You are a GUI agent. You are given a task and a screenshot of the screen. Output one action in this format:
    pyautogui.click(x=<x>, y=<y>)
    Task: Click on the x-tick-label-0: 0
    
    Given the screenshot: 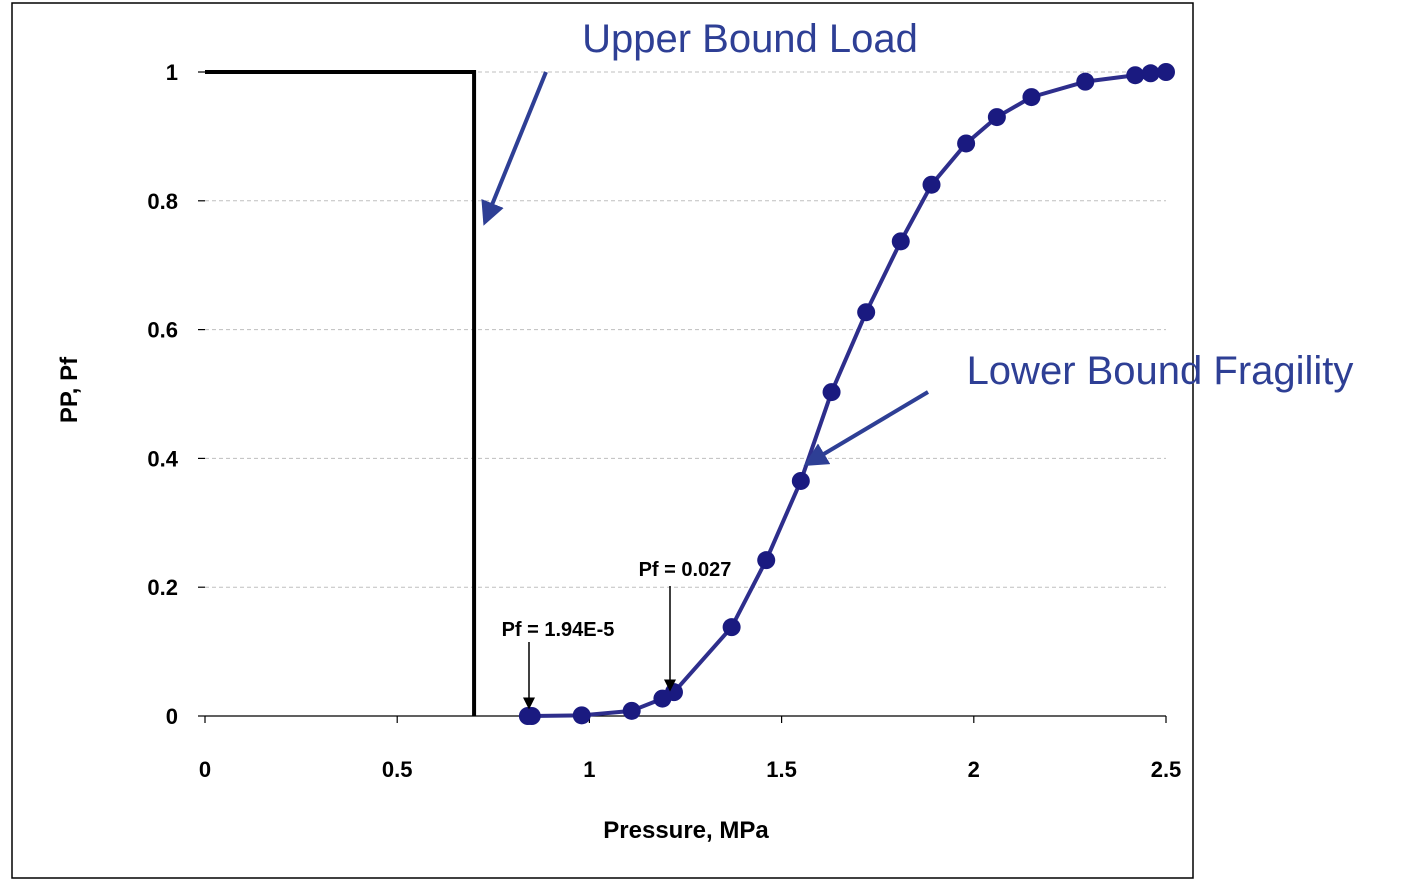 What is the action you would take?
    pyautogui.click(x=205, y=769)
    